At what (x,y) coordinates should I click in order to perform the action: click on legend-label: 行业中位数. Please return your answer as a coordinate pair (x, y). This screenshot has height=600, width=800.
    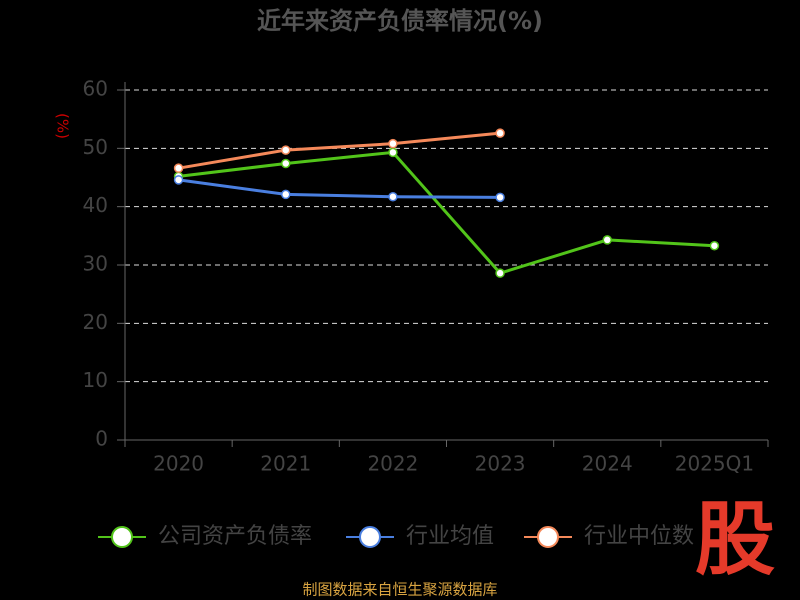
    Looking at the image, I should click on (639, 536).